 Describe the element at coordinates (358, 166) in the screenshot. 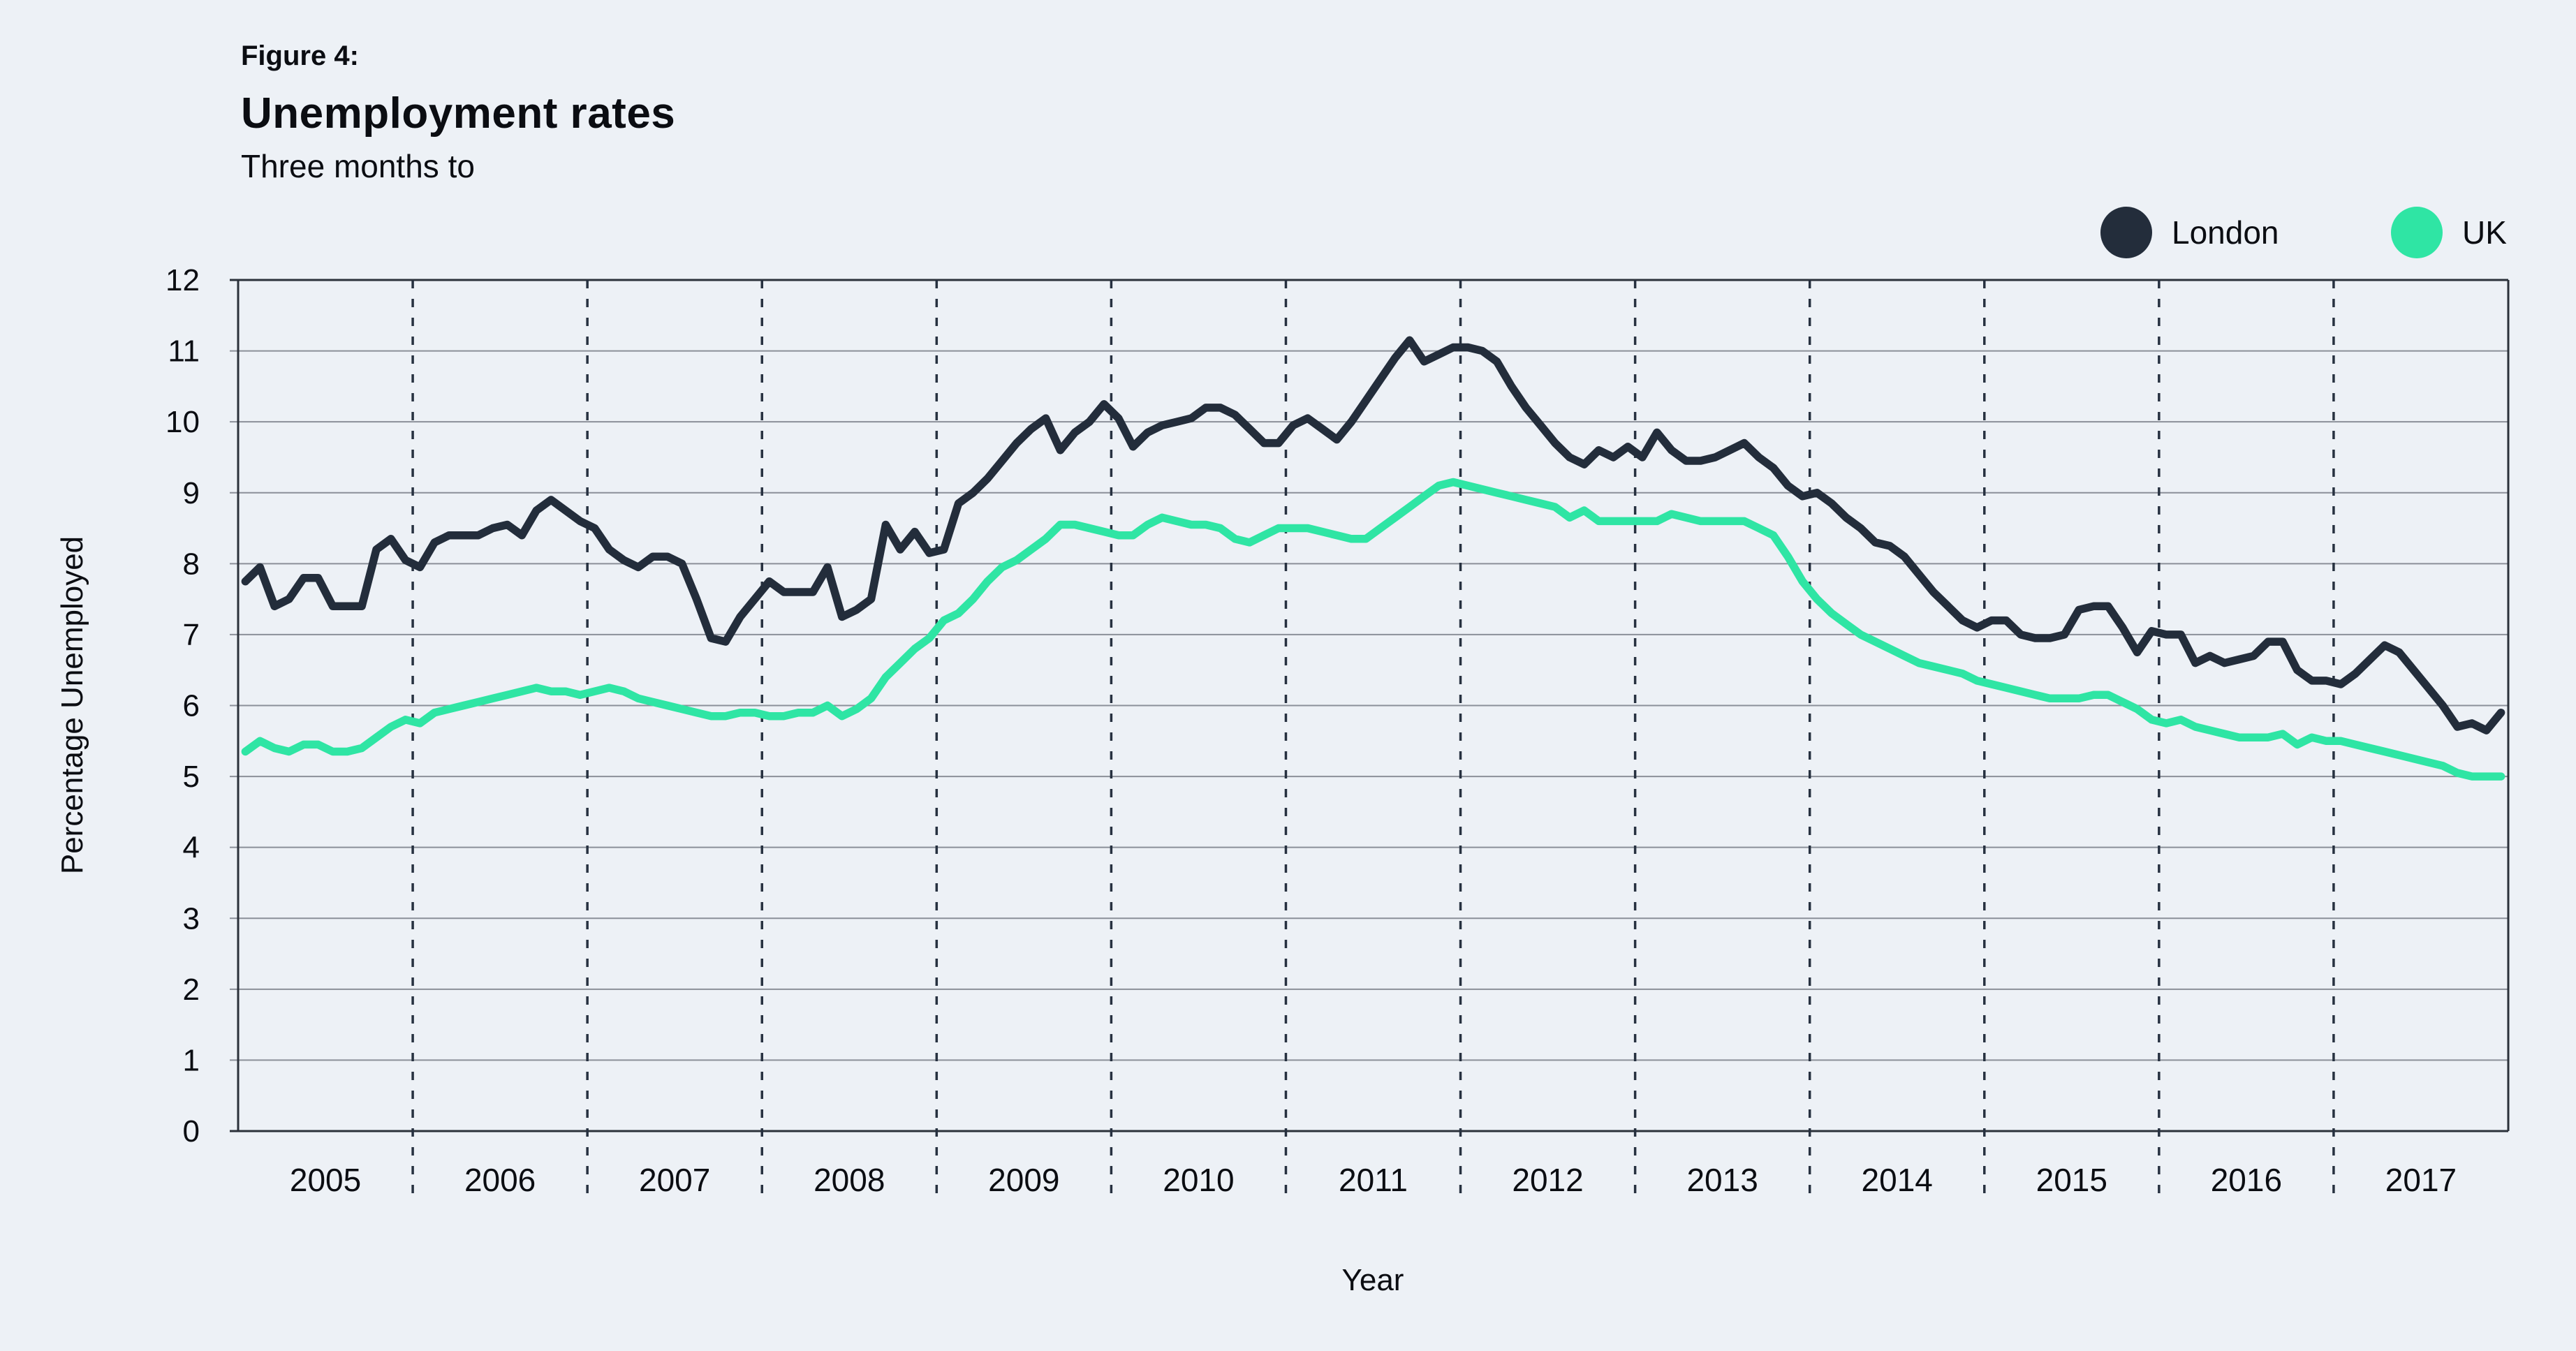

I see `figure-subtitle: Three months to` at that location.